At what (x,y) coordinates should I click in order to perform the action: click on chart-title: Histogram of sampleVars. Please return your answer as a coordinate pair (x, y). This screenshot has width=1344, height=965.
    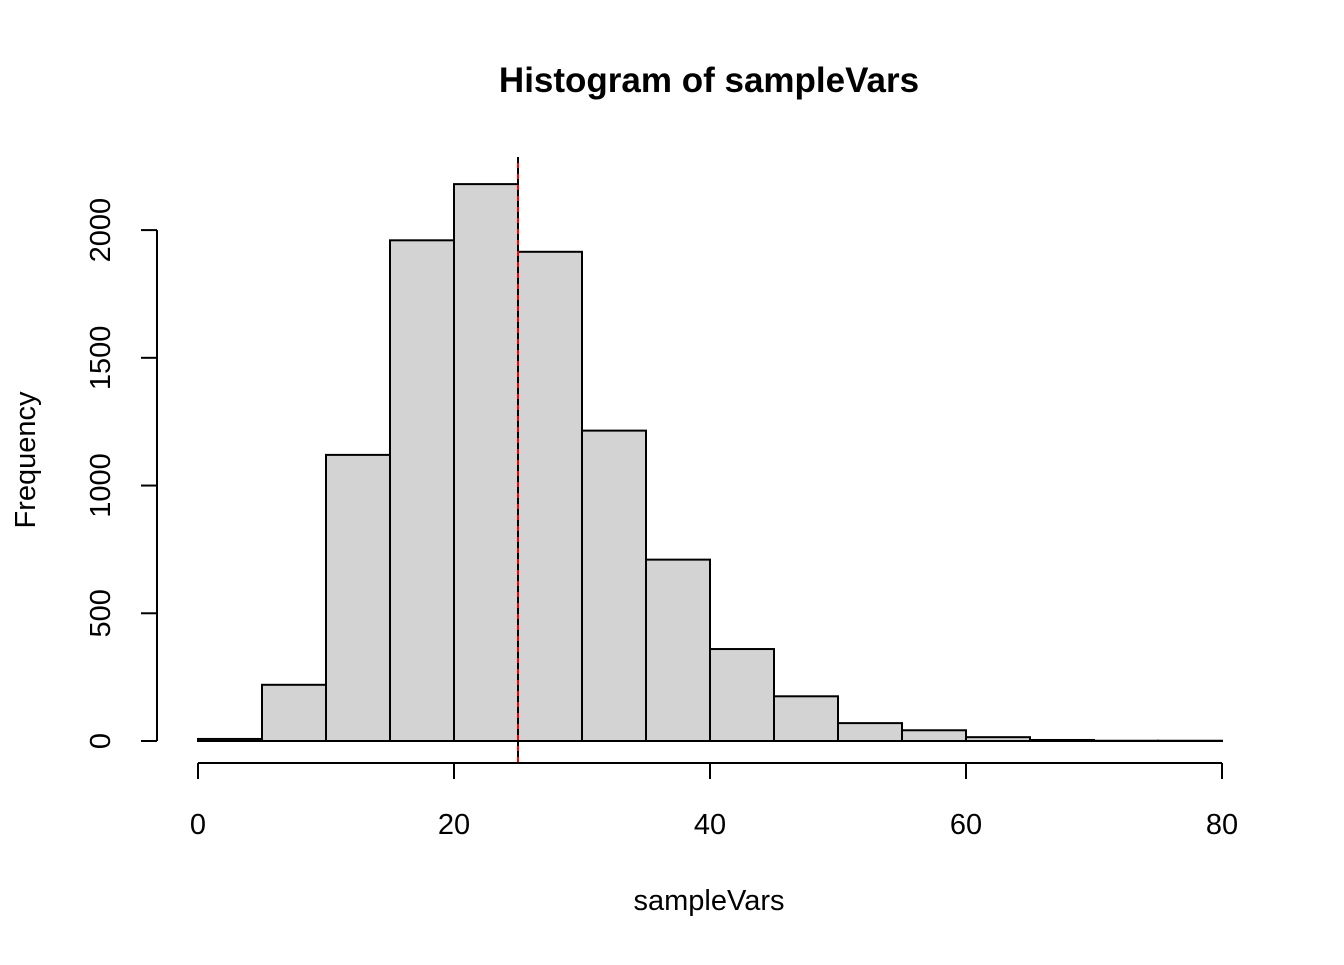
    Looking at the image, I should click on (709, 80).